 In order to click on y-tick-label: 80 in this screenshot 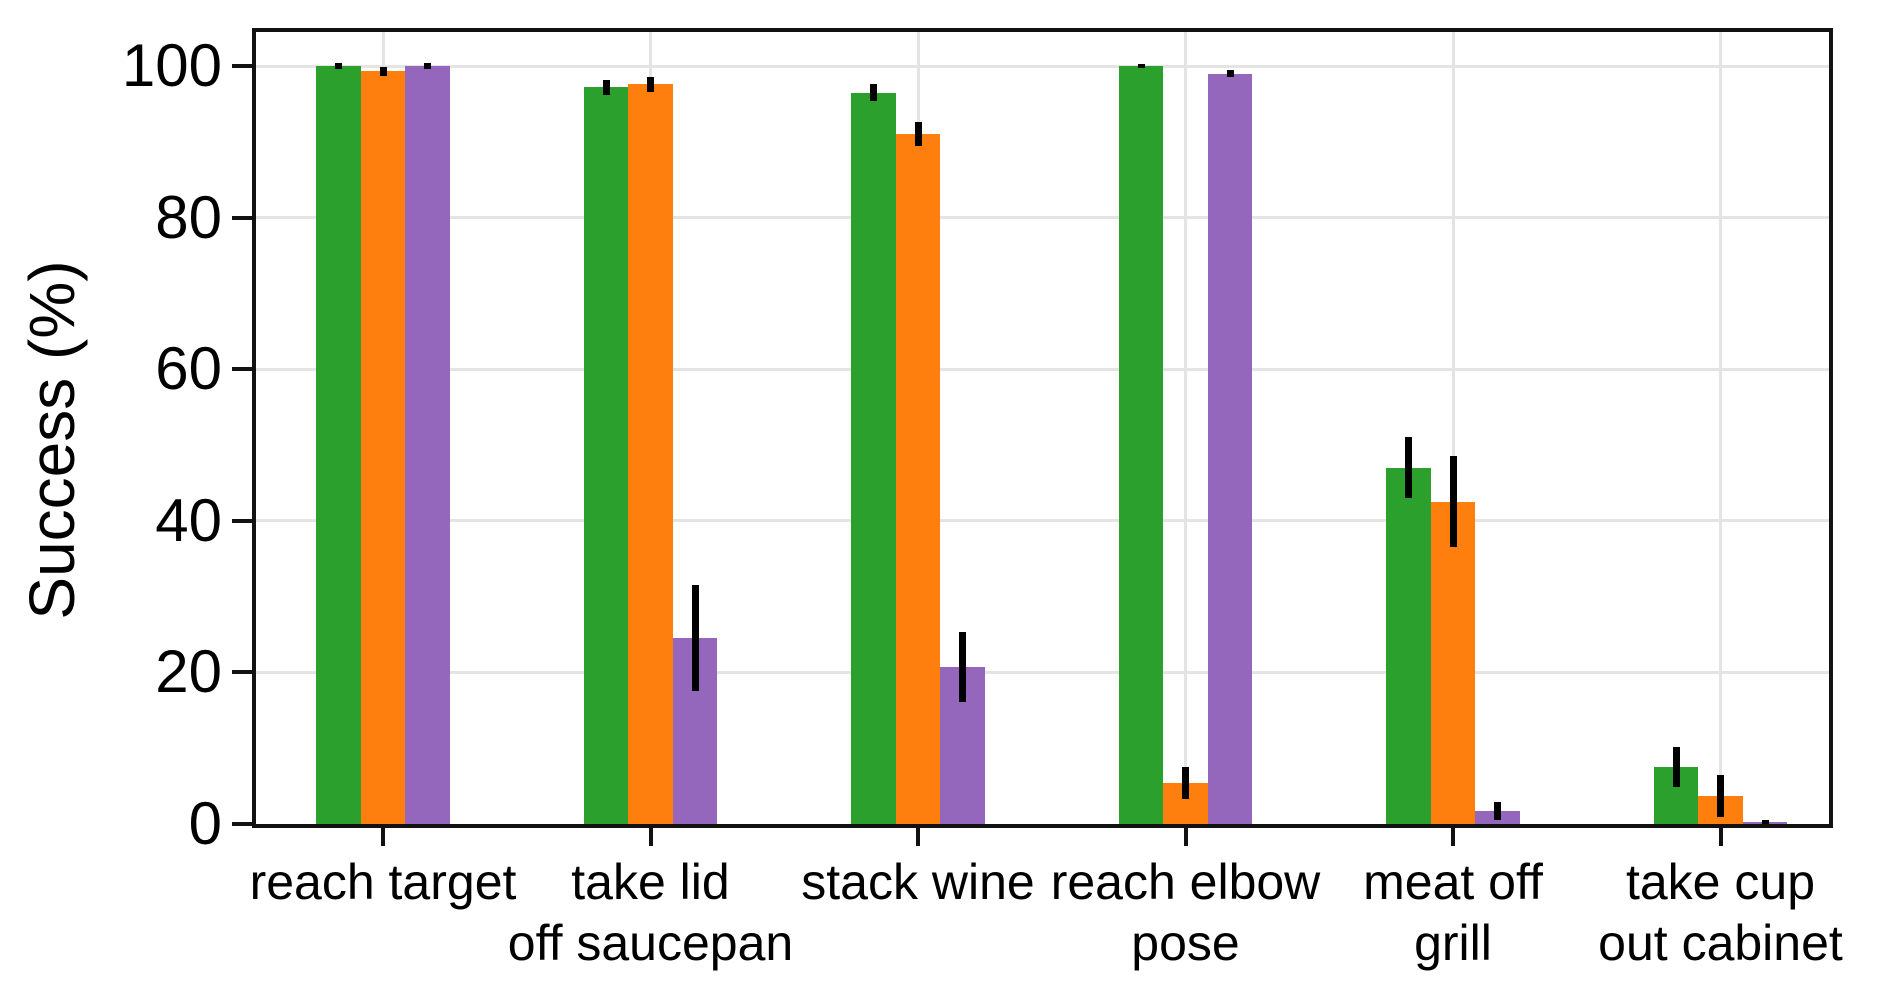, I will do `click(188, 217)`.